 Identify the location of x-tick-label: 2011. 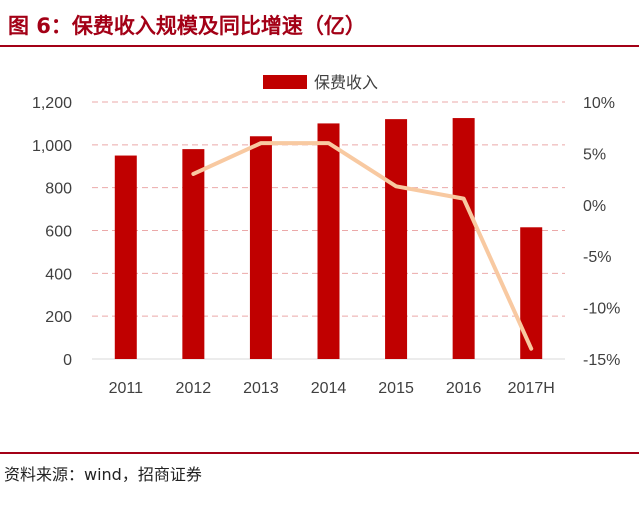
(126, 388).